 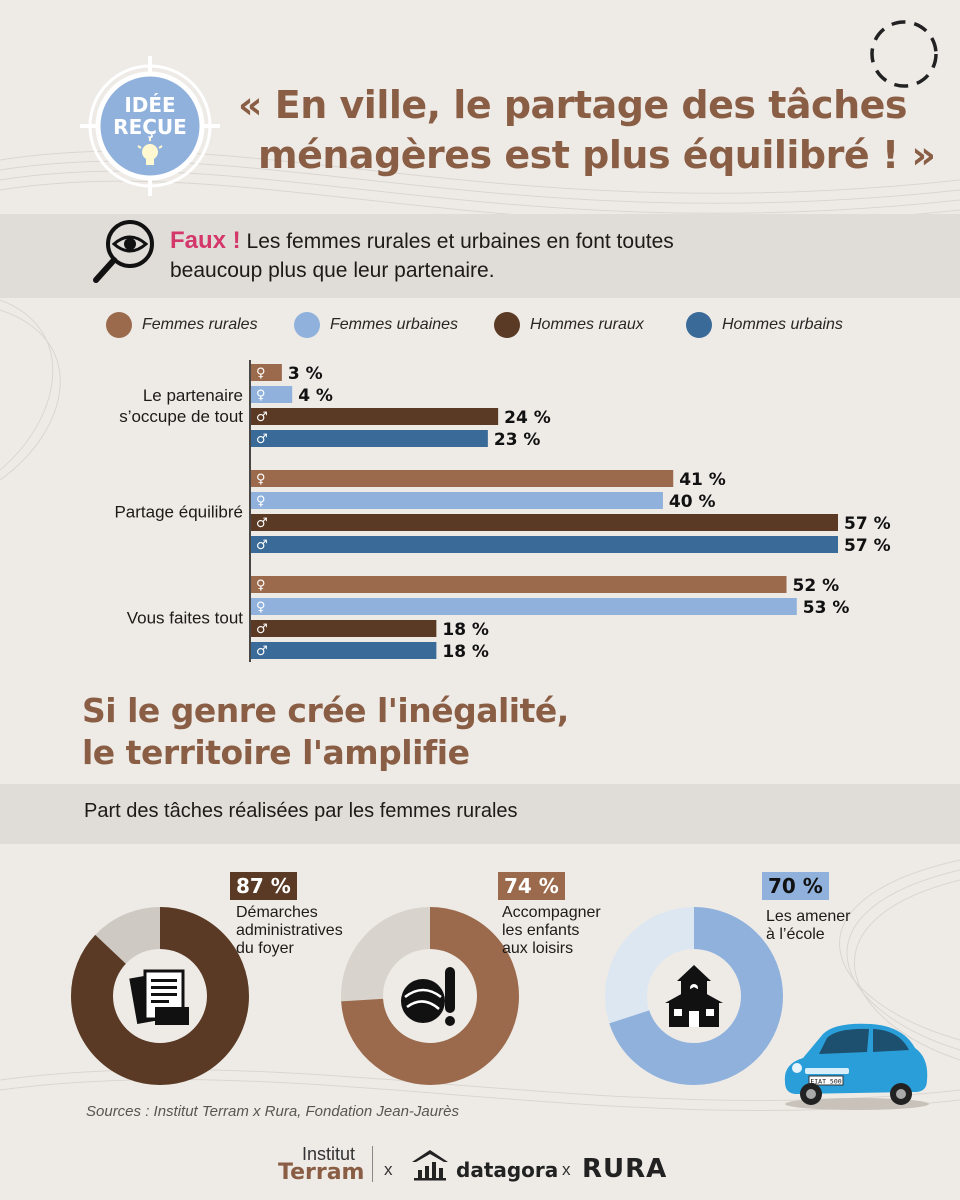 I want to click on donut-1-label: Démarches administratives du foyer, so click(x=289, y=931).